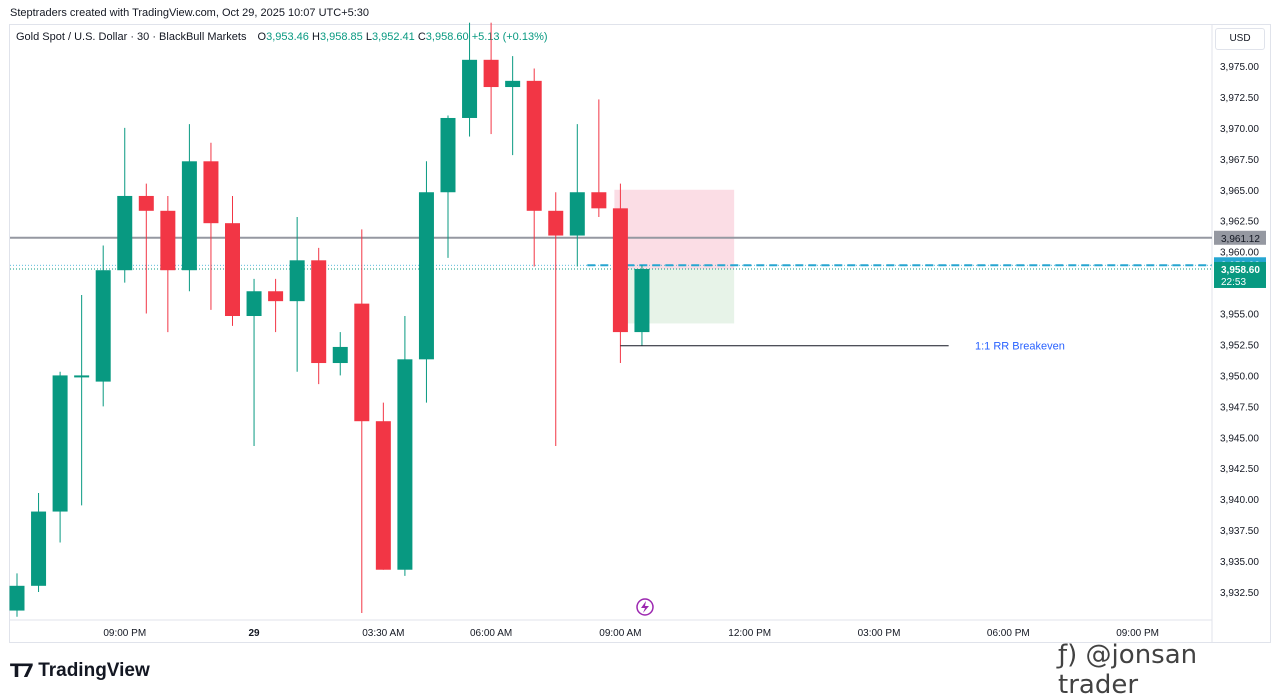 This screenshot has width=1280, height=700. I want to click on close-value: 3,958.60, so click(447, 37).